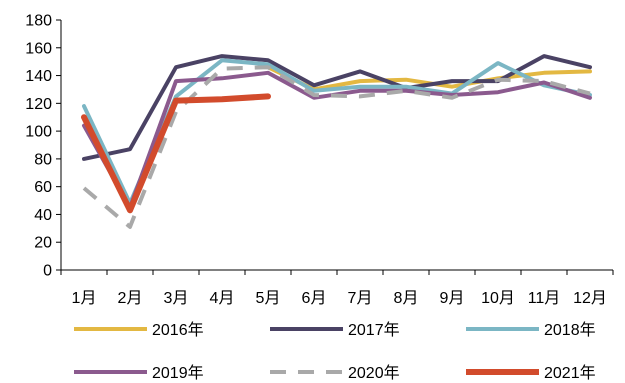 This screenshot has width=625, height=383. What do you see at coordinates (130, 298) in the screenshot?
I see `x-tick-label: 2月` at bounding box center [130, 298].